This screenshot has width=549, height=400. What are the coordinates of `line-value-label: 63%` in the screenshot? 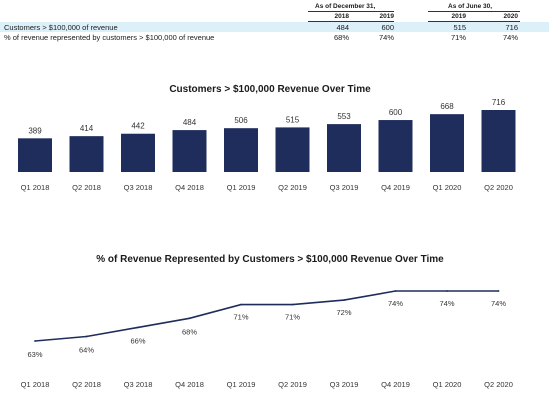 It's located at (34, 354).